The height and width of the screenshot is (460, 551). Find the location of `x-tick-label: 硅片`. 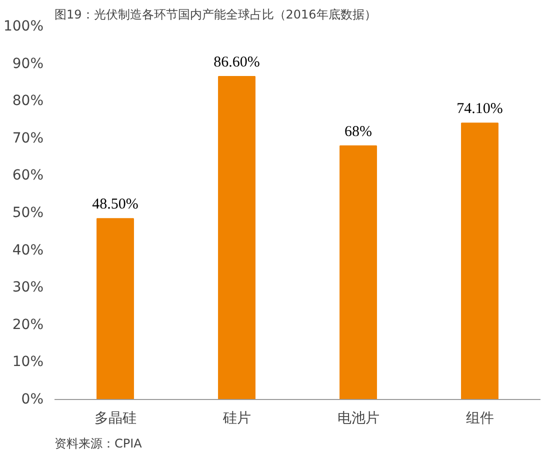

x-tick-label: 硅片 is located at coordinates (236, 418).